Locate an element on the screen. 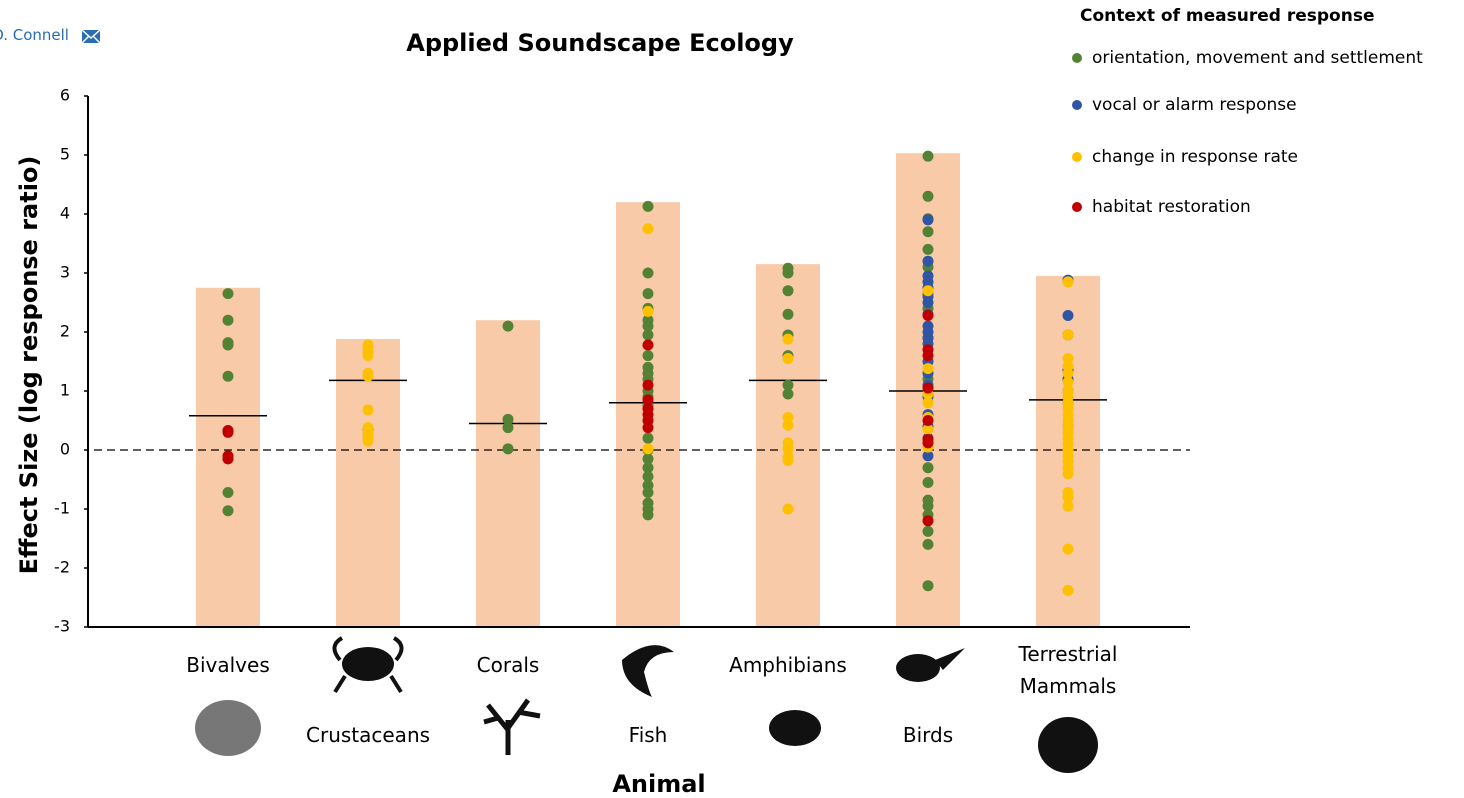 The width and height of the screenshot is (1464, 798). x-axis-label: Animal is located at coordinates (658, 784).